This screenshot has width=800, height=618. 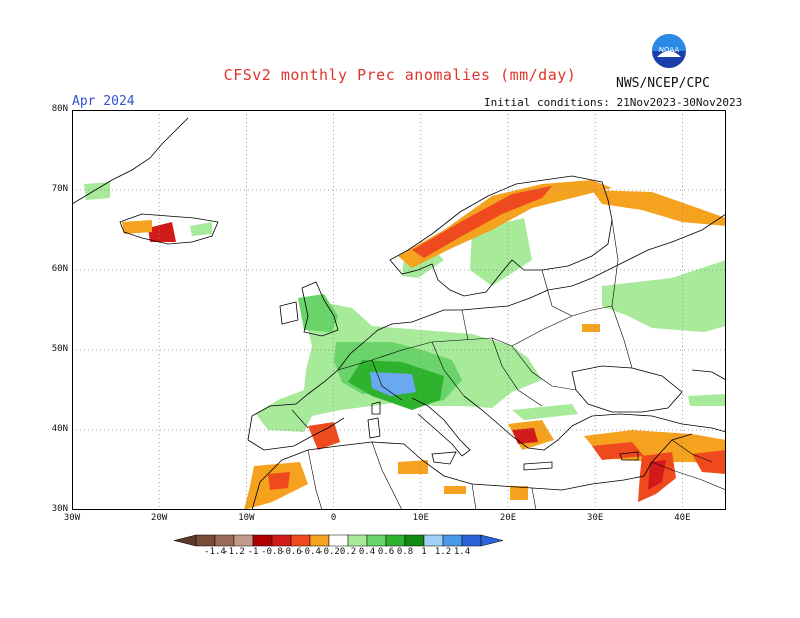 I want to click on positive-anomaly-balkans, so click(x=545, y=412).